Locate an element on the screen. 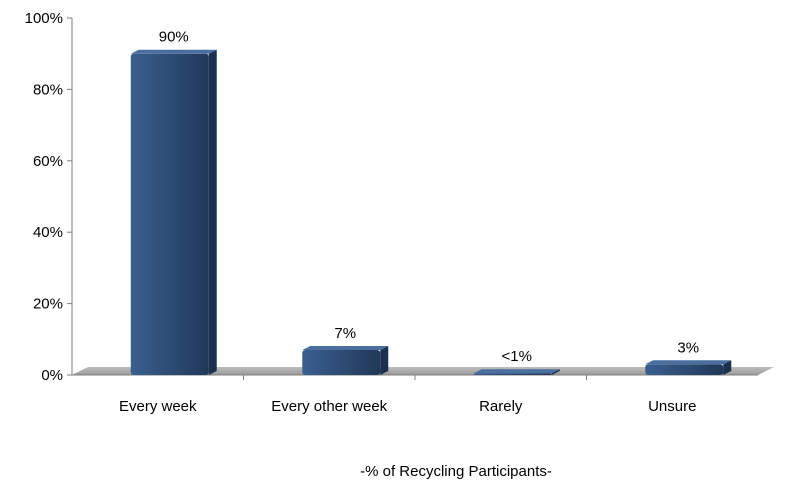 Image resolution: width=786 pixels, height=482 pixels. category-label: Every week is located at coordinates (158, 406).